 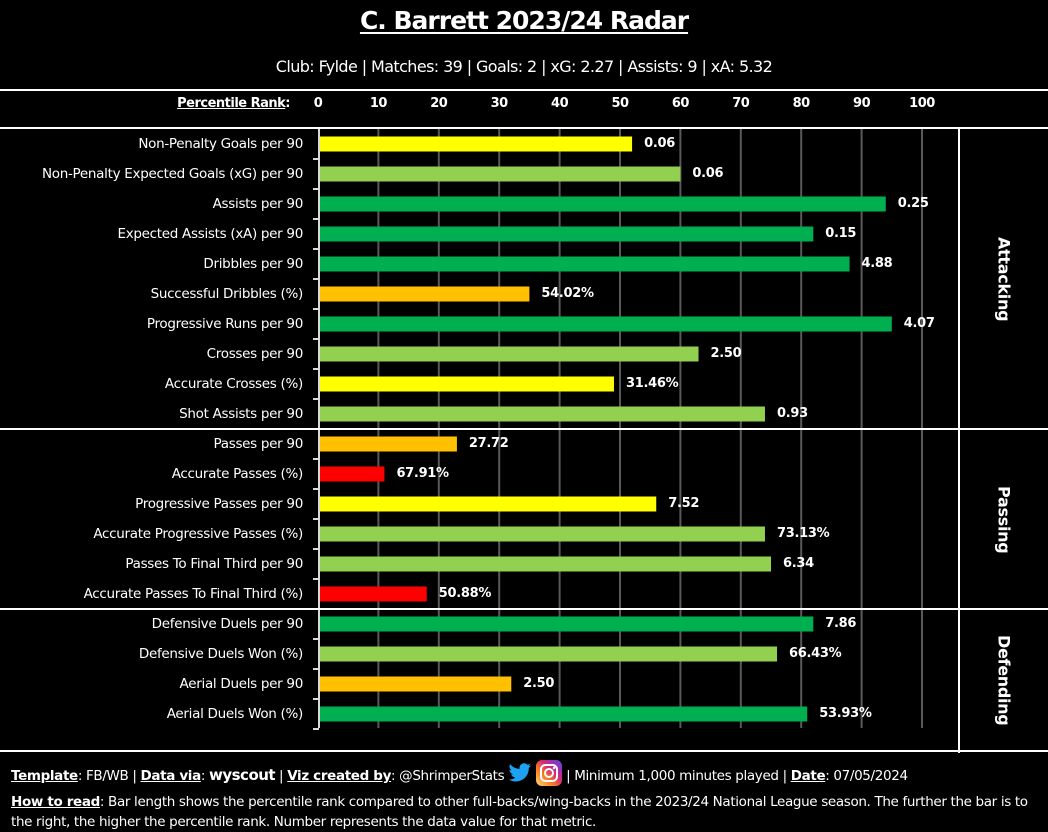 I want to click on value-label: 50.88%, so click(x=465, y=593).